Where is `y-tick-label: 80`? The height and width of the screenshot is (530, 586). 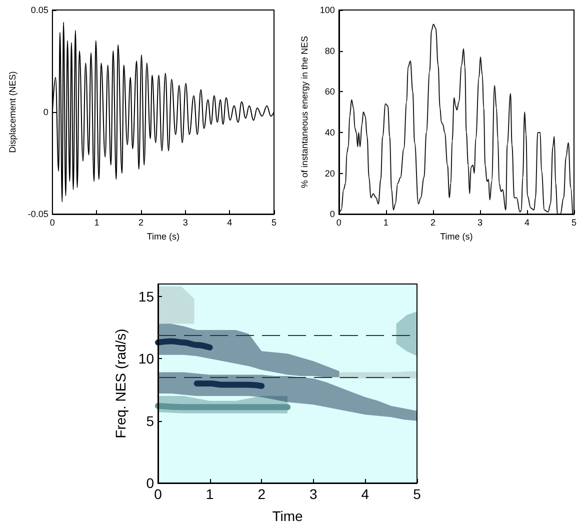
y-tick-label: 80 is located at coordinates (329, 51).